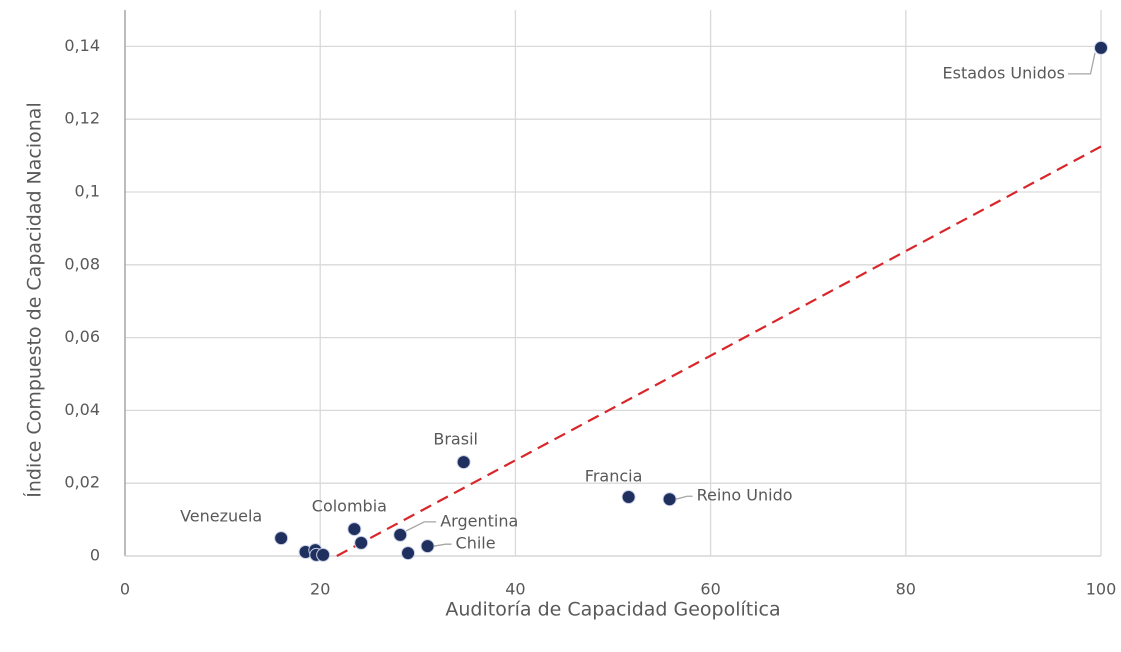  I want to click on point-label: Chile, so click(476, 543).